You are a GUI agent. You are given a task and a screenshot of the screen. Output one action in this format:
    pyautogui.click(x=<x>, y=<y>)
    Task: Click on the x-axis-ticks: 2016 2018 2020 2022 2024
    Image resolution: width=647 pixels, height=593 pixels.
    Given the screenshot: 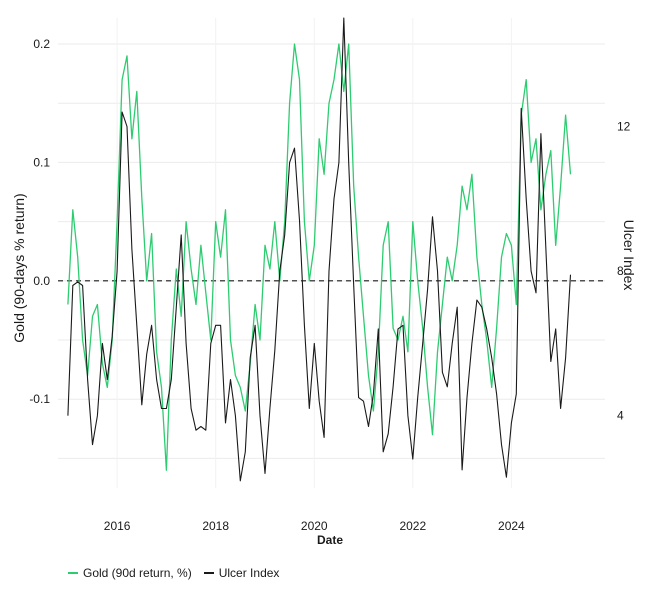 What is the action you would take?
    pyautogui.click(x=314, y=526)
    